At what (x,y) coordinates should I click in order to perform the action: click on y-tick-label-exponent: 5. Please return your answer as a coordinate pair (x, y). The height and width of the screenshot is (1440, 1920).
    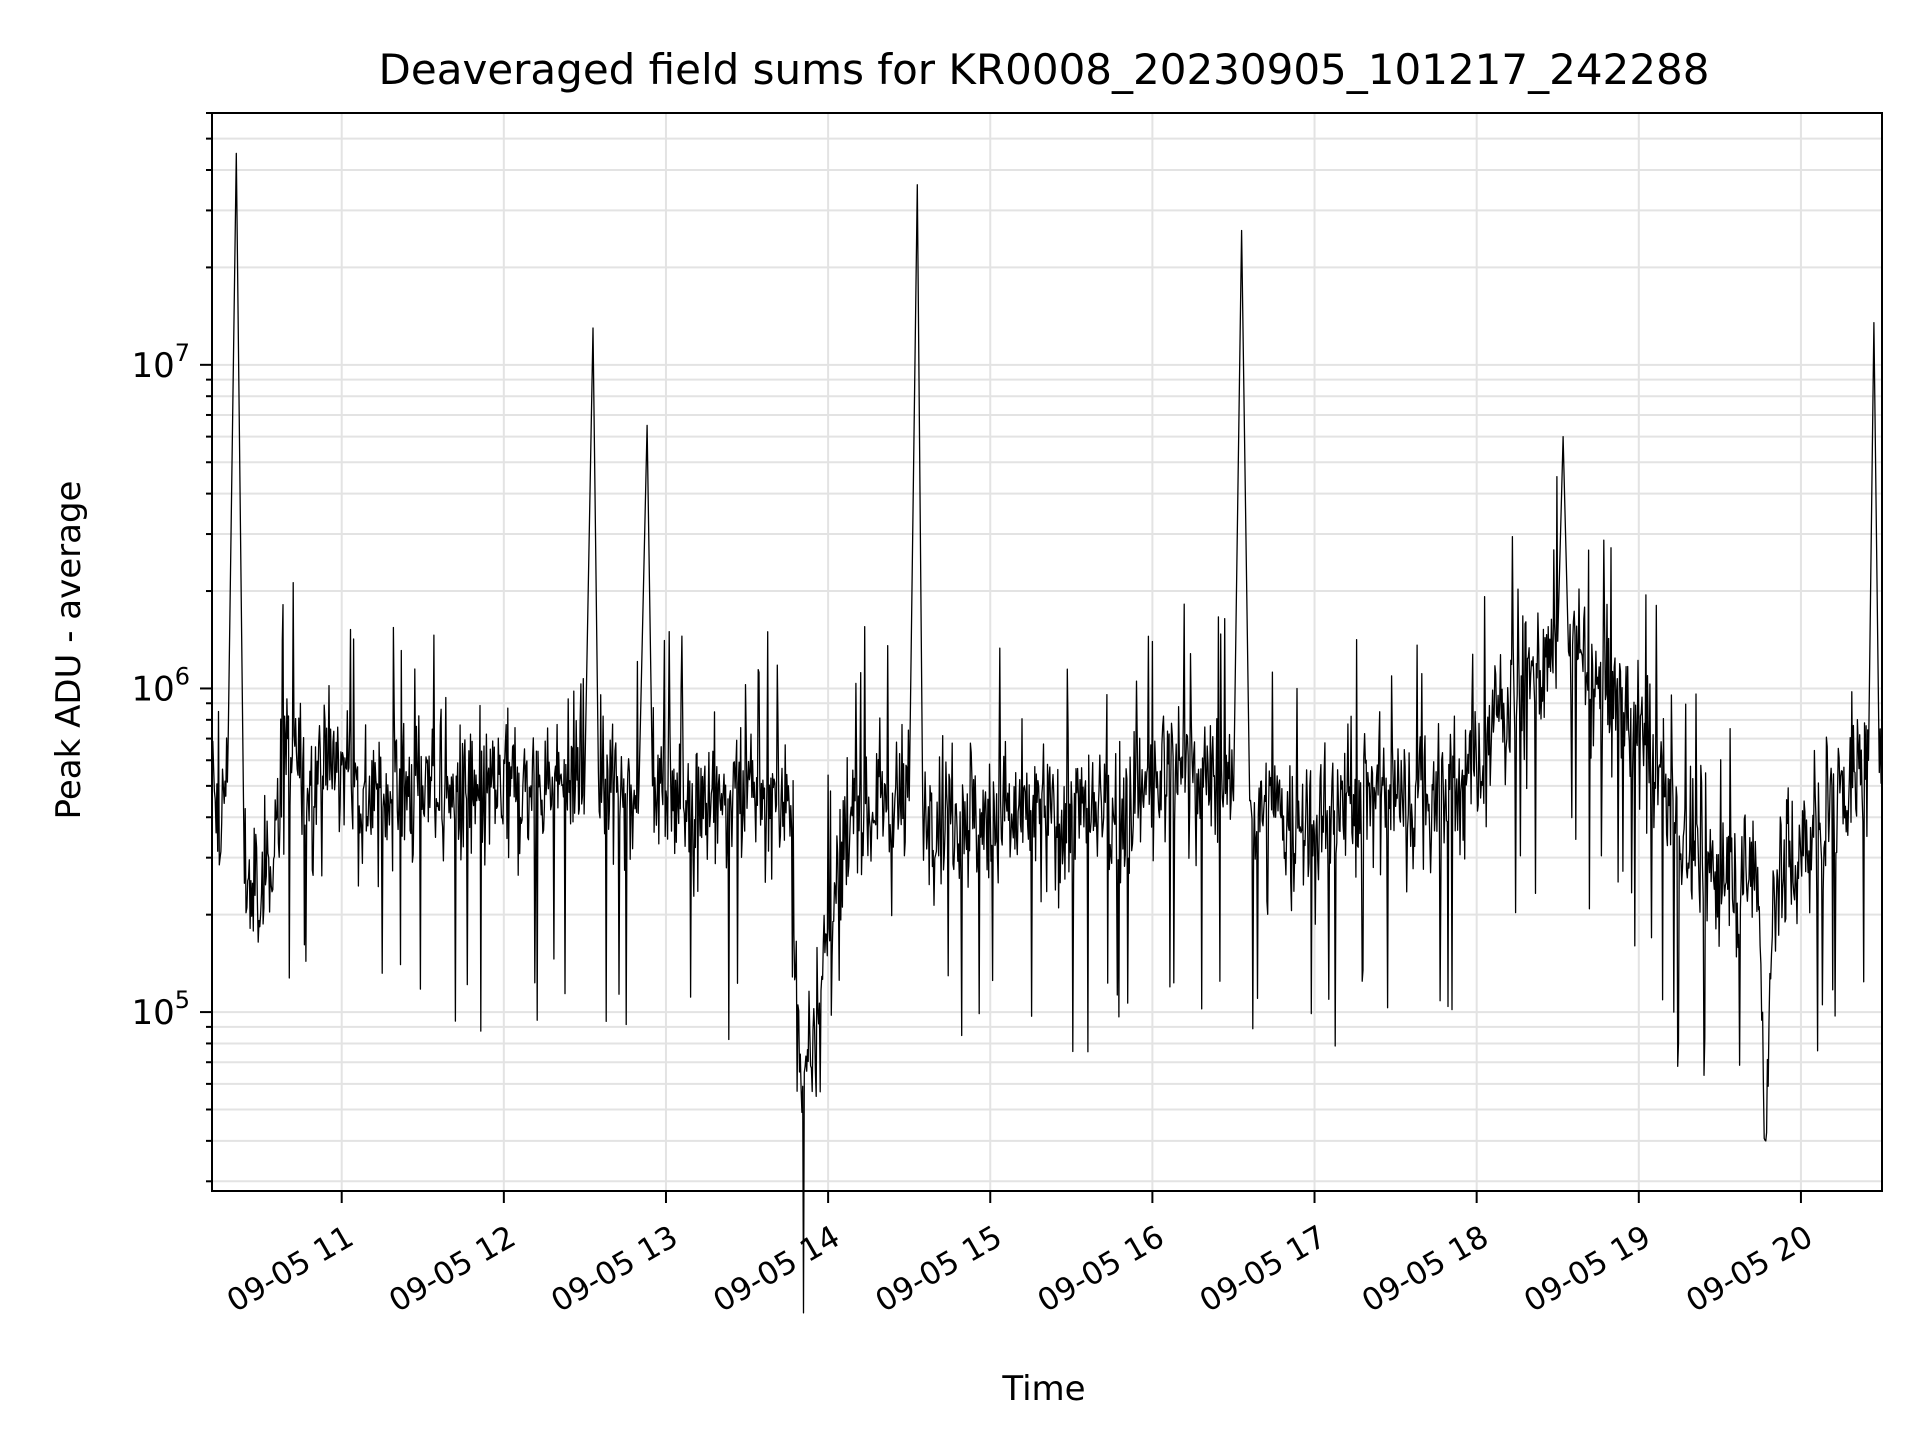
    Looking at the image, I should click on (182, 1000).